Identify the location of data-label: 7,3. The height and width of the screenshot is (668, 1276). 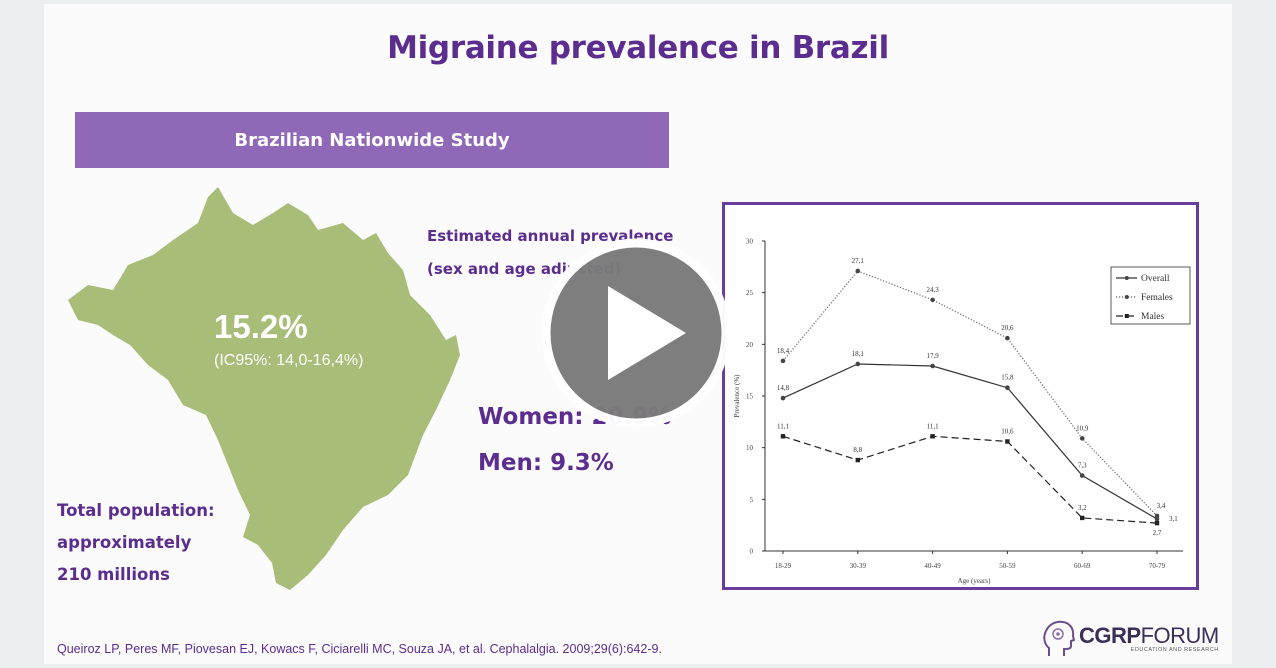
(1082, 466).